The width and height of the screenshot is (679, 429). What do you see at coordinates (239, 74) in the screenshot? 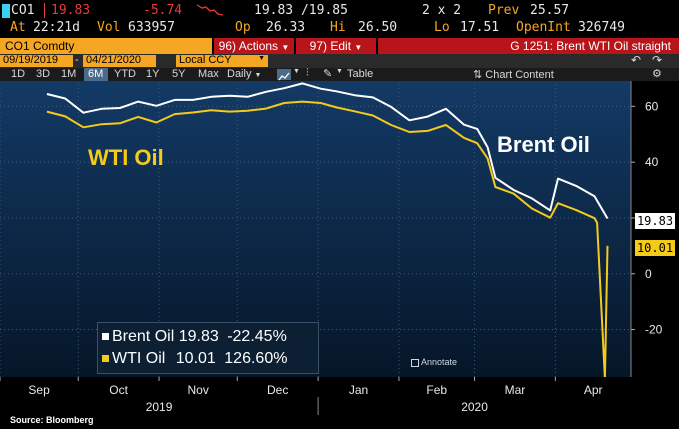
I see `frequency-label: Daily` at bounding box center [239, 74].